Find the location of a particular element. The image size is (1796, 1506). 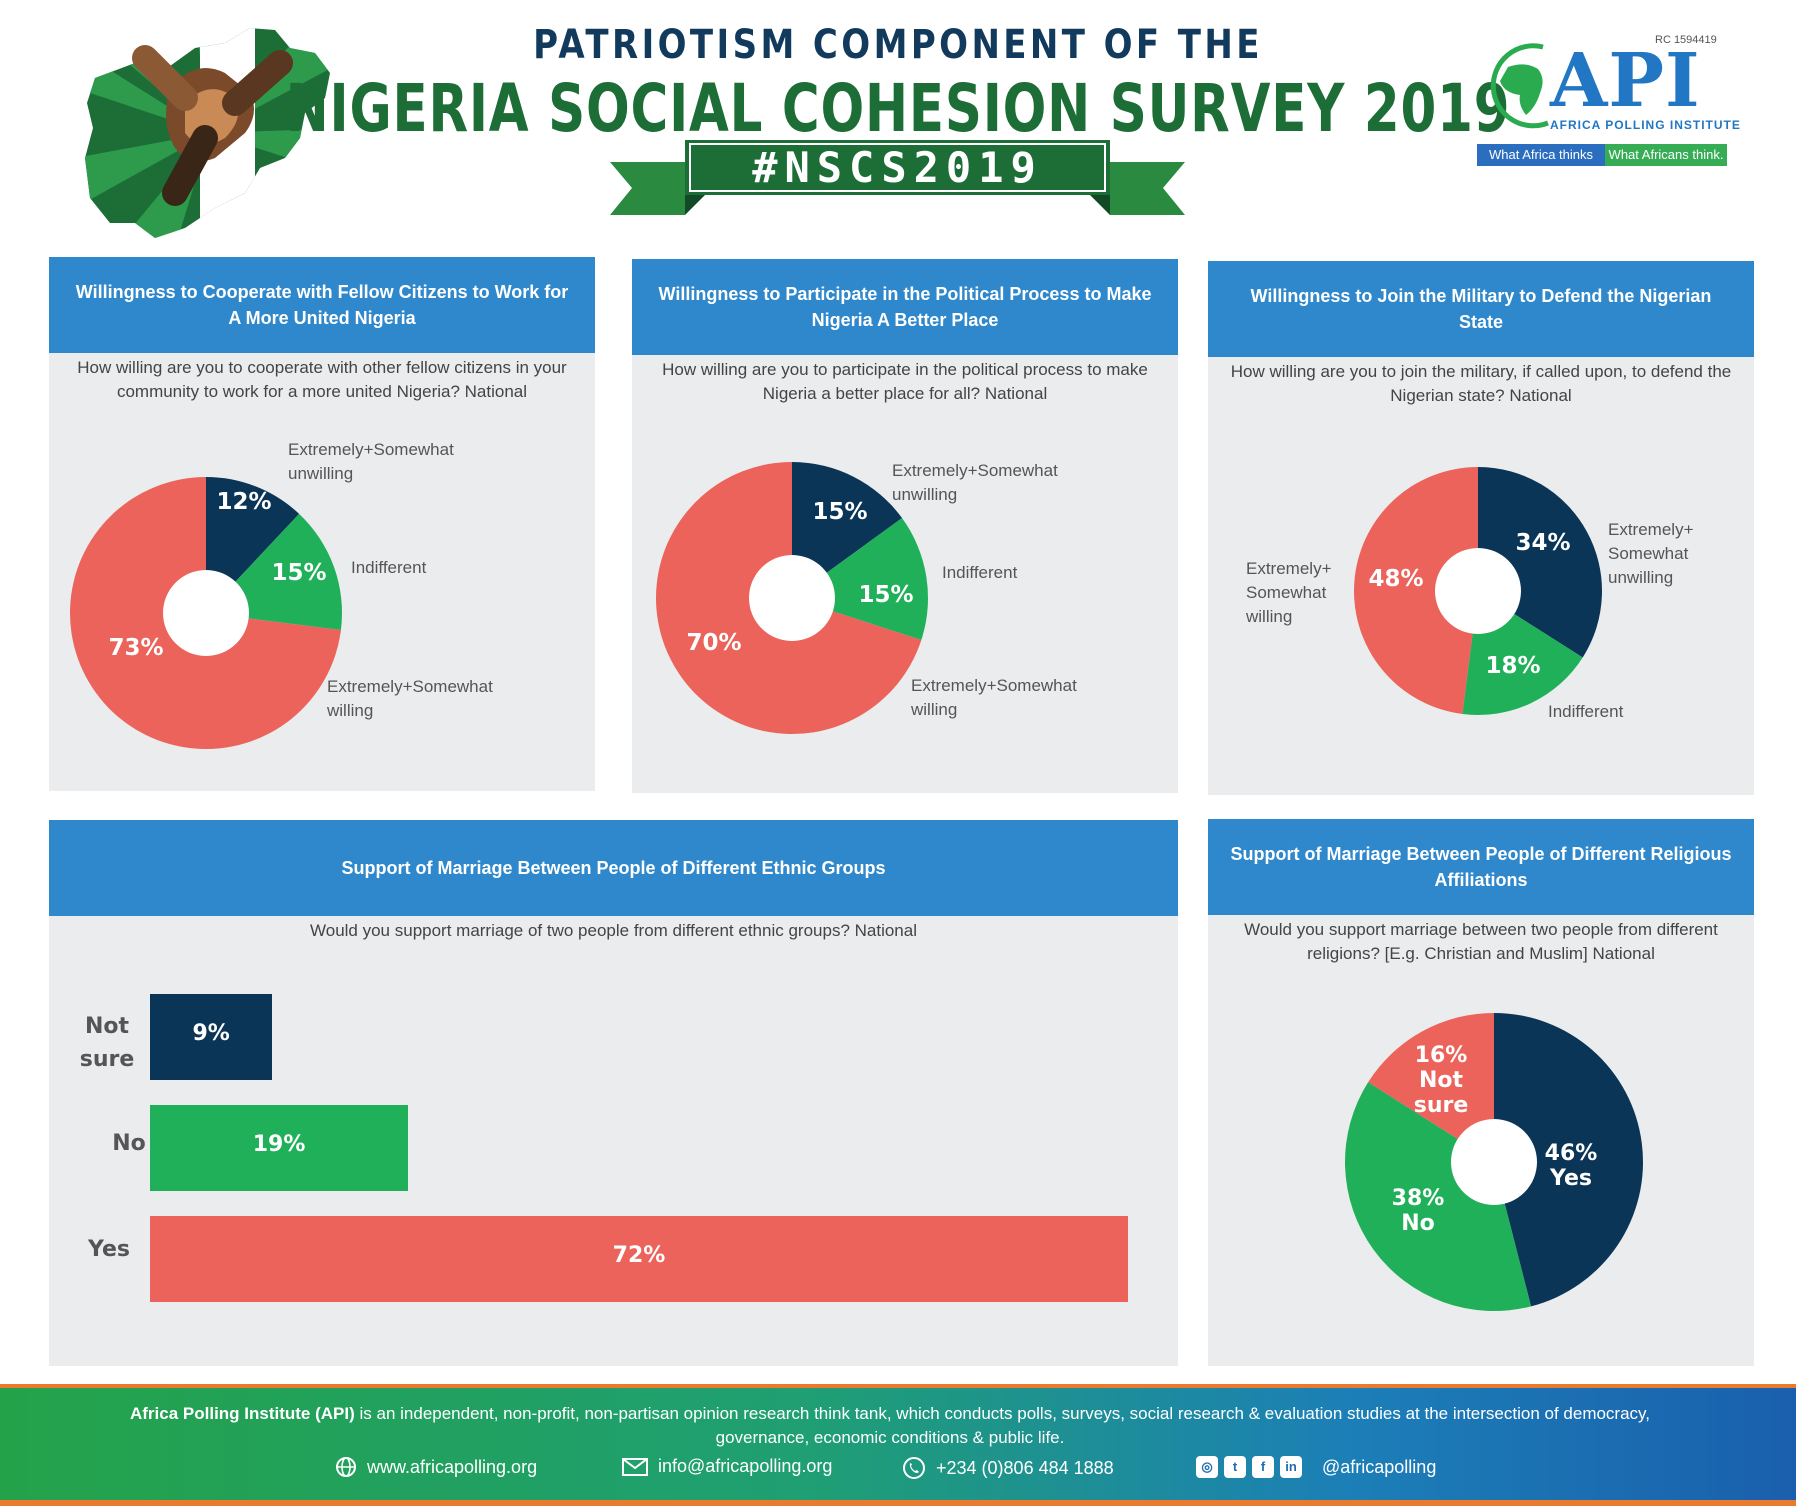

pie-slice-yes is located at coordinates (1568, 1160).